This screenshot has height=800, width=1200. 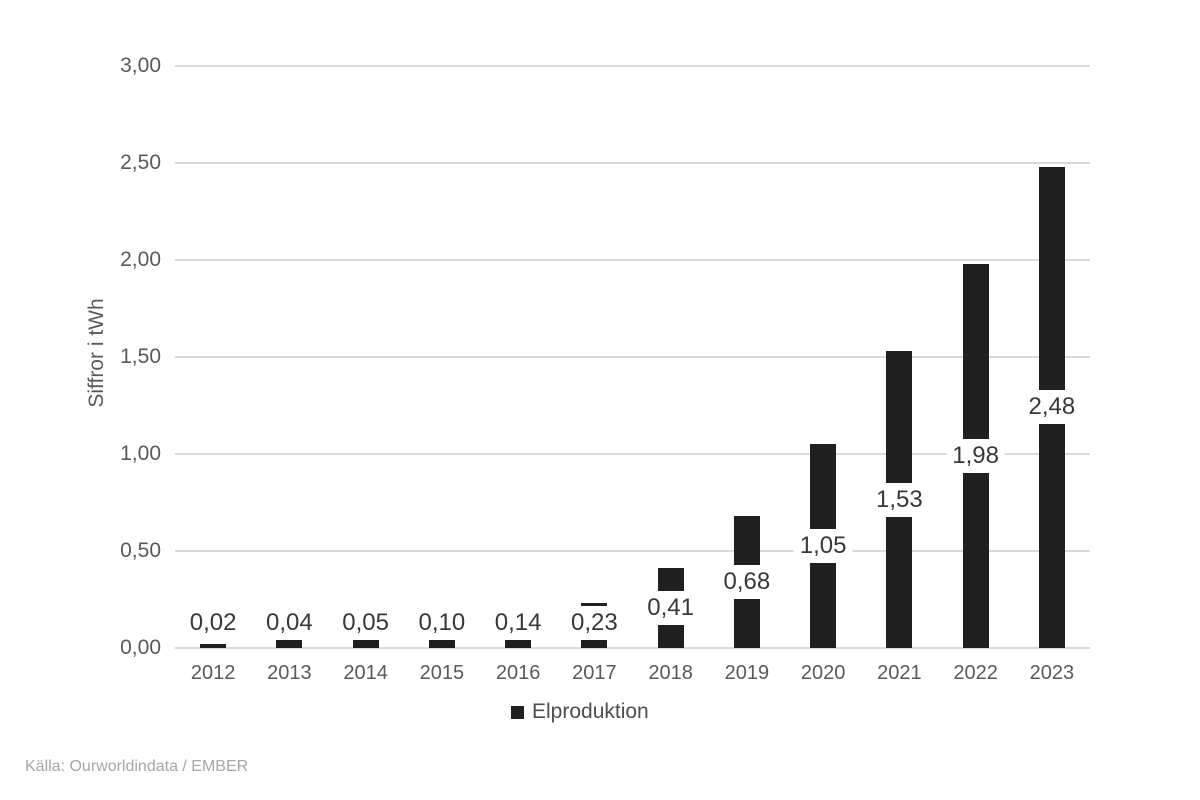 What do you see at coordinates (670, 673) in the screenshot?
I see `x-tick-label: 2018` at bounding box center [670, 673].